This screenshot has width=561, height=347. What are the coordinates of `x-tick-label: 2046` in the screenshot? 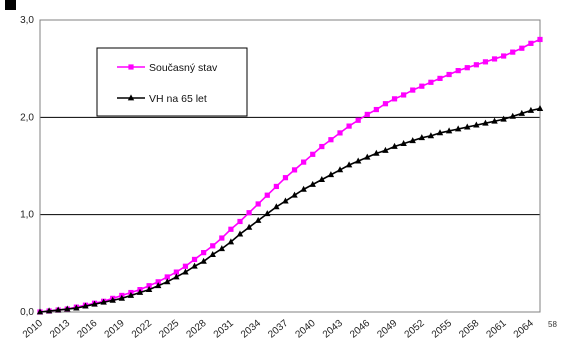 It's located at (360, 329).